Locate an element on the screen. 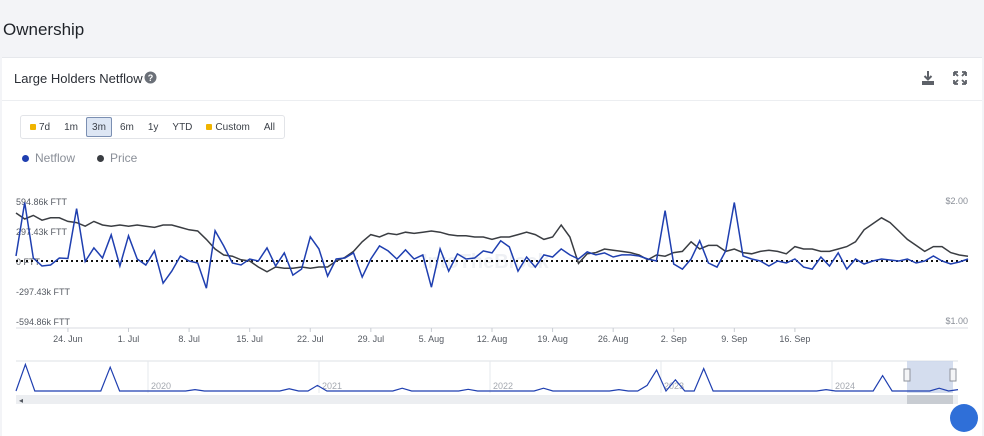  x-axis-tick-label: 24. Jun is located at coordinates (68, 339).